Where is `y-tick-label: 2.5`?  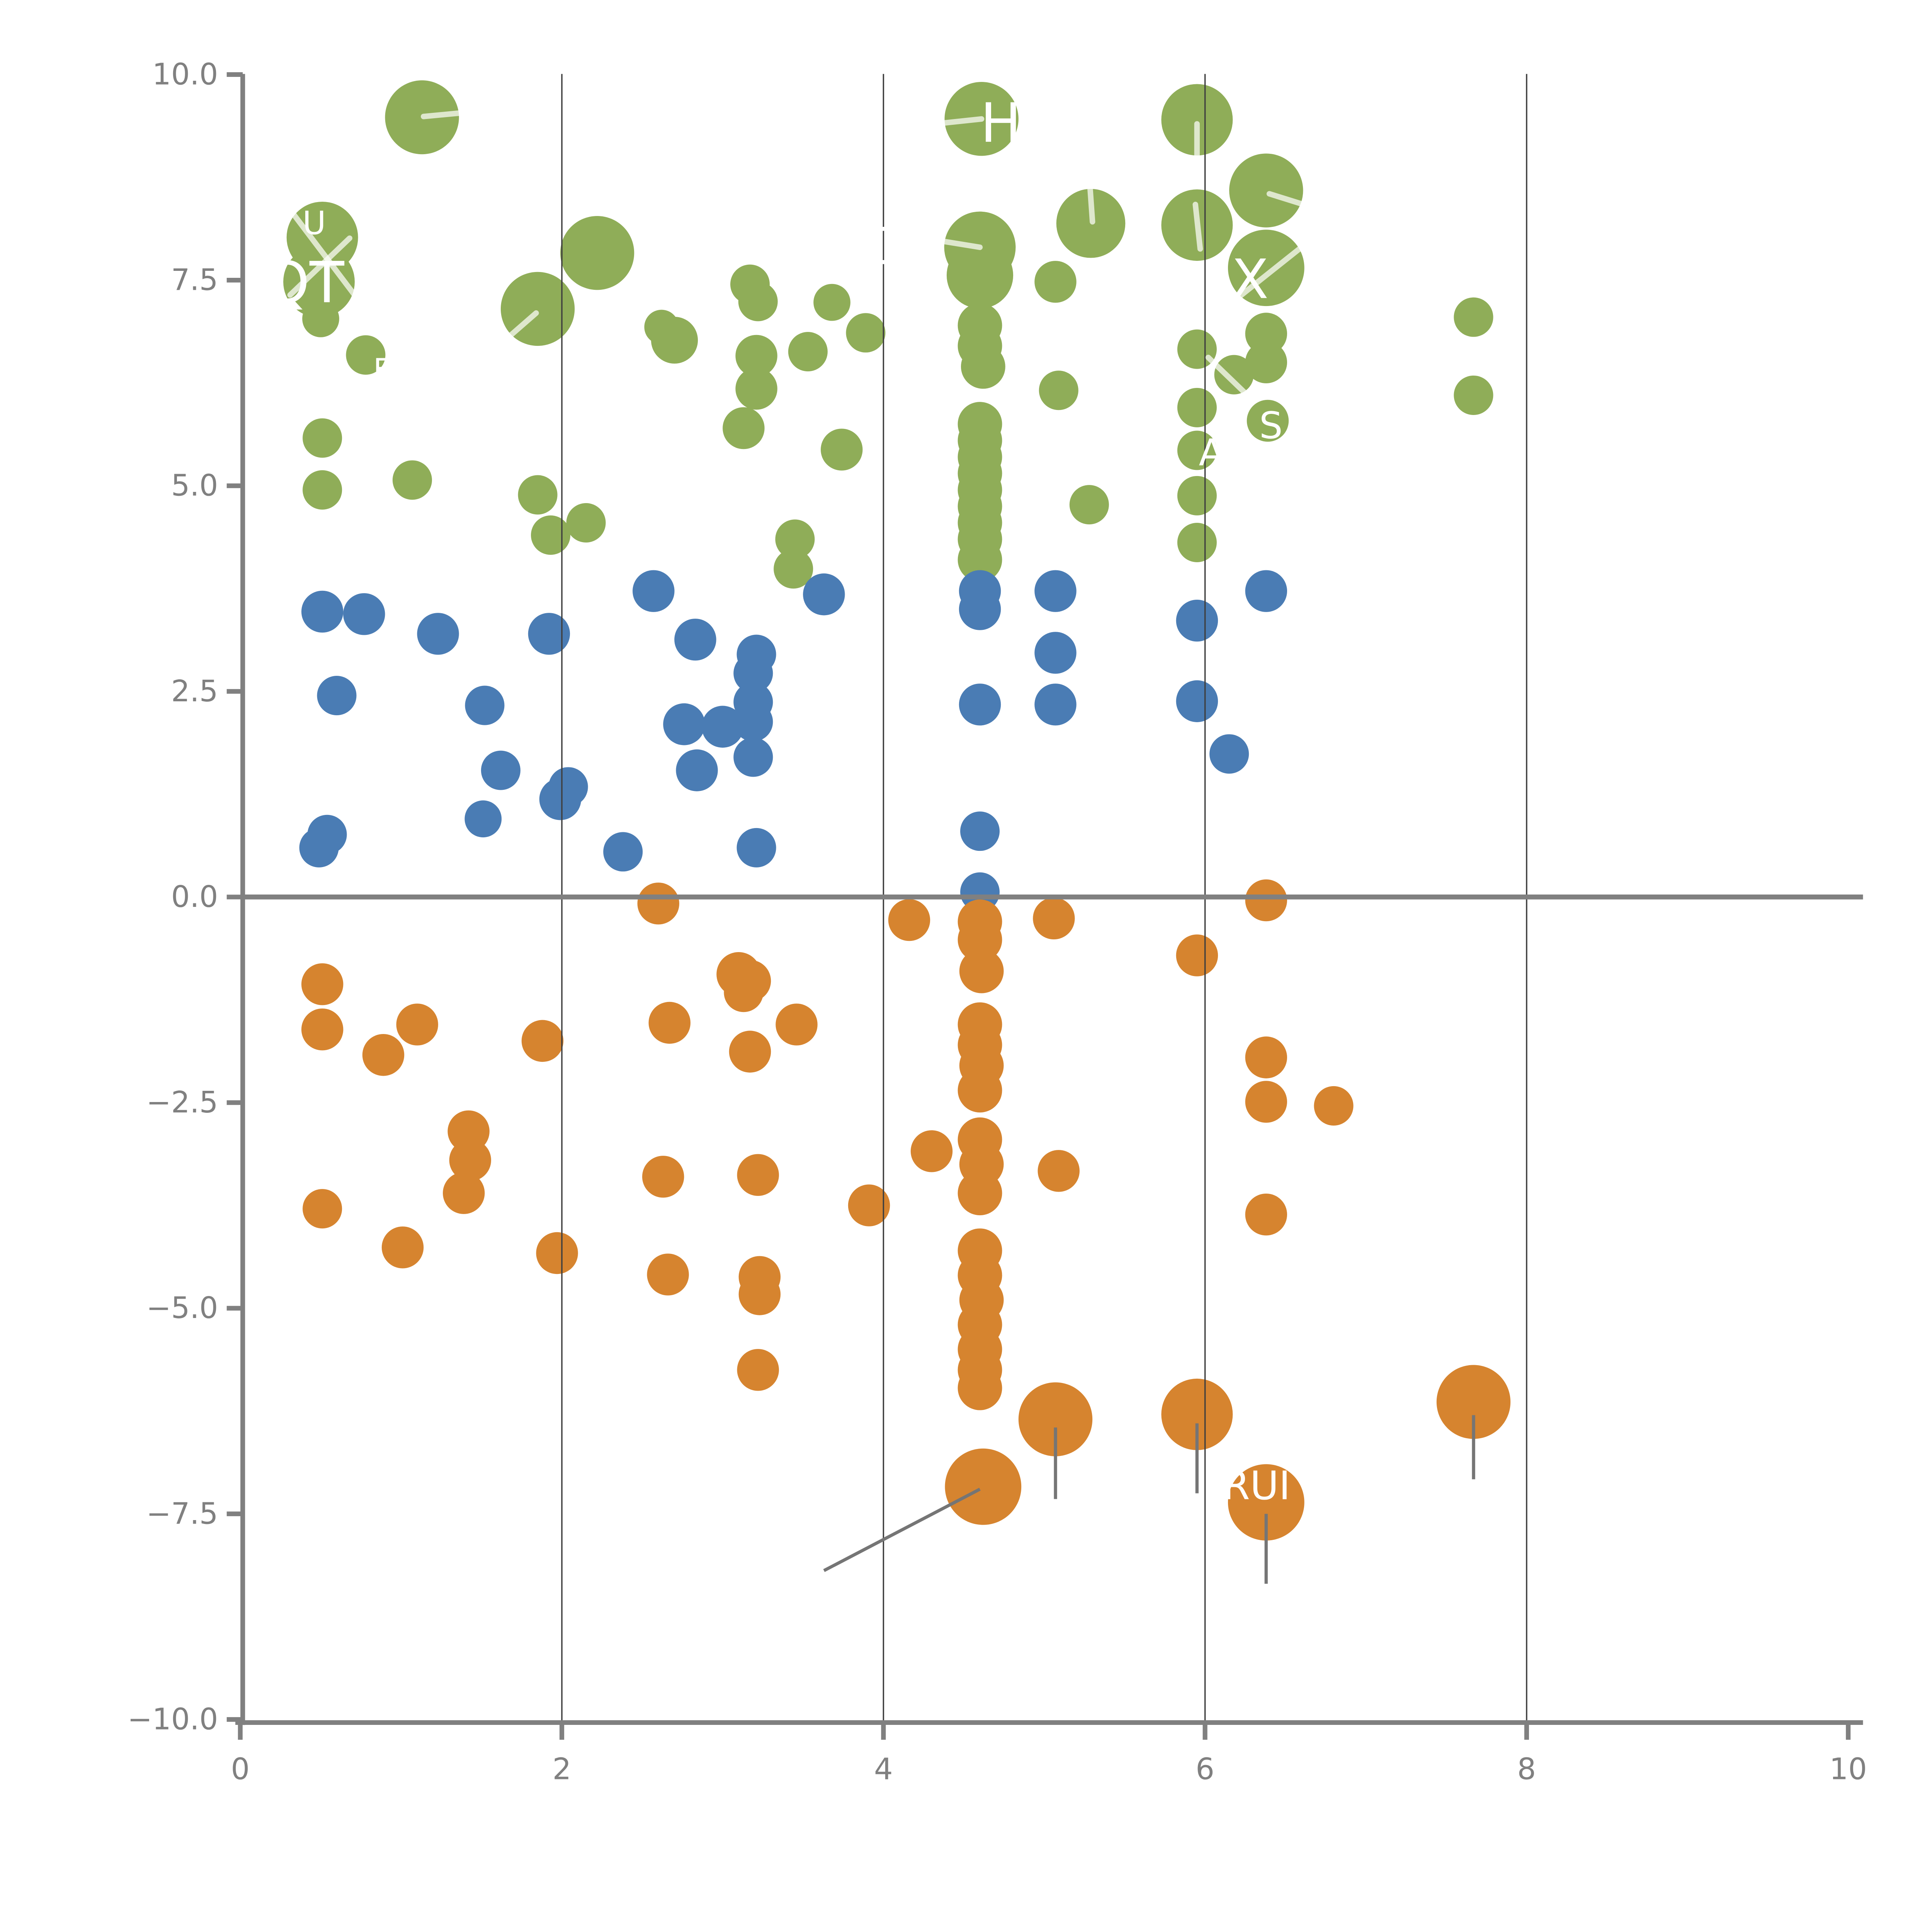
y-tick-label: 2.5 is located at coordinates (194, 692).